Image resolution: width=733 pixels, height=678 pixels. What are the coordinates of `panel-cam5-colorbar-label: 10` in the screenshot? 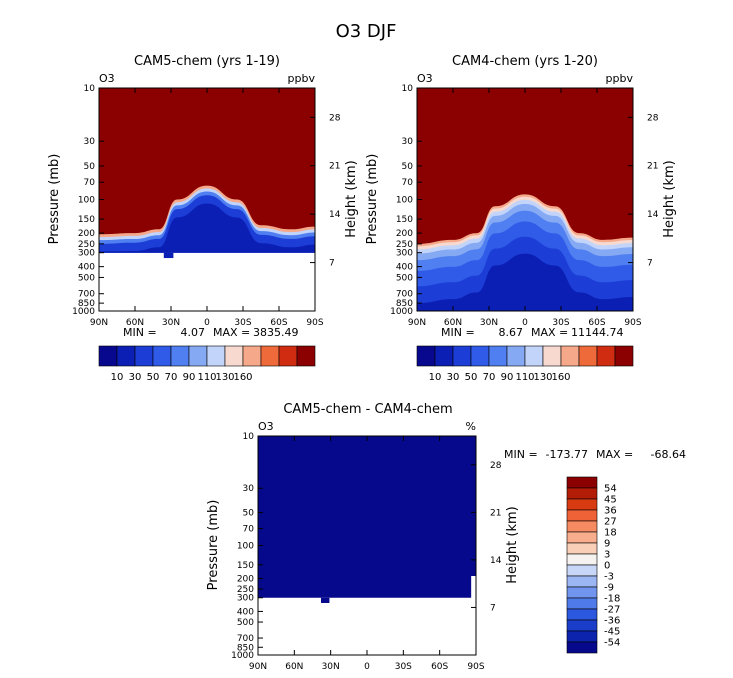 It's located at (117, 377).